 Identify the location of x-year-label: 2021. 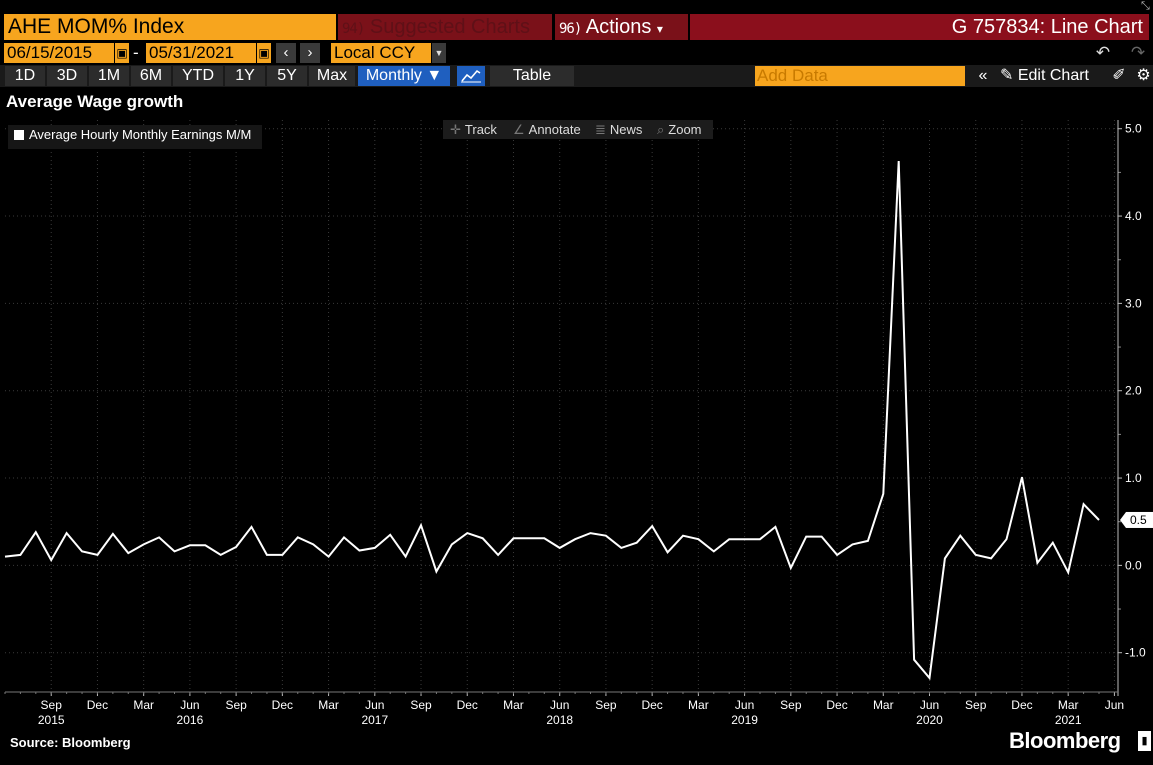
(1068, 720).